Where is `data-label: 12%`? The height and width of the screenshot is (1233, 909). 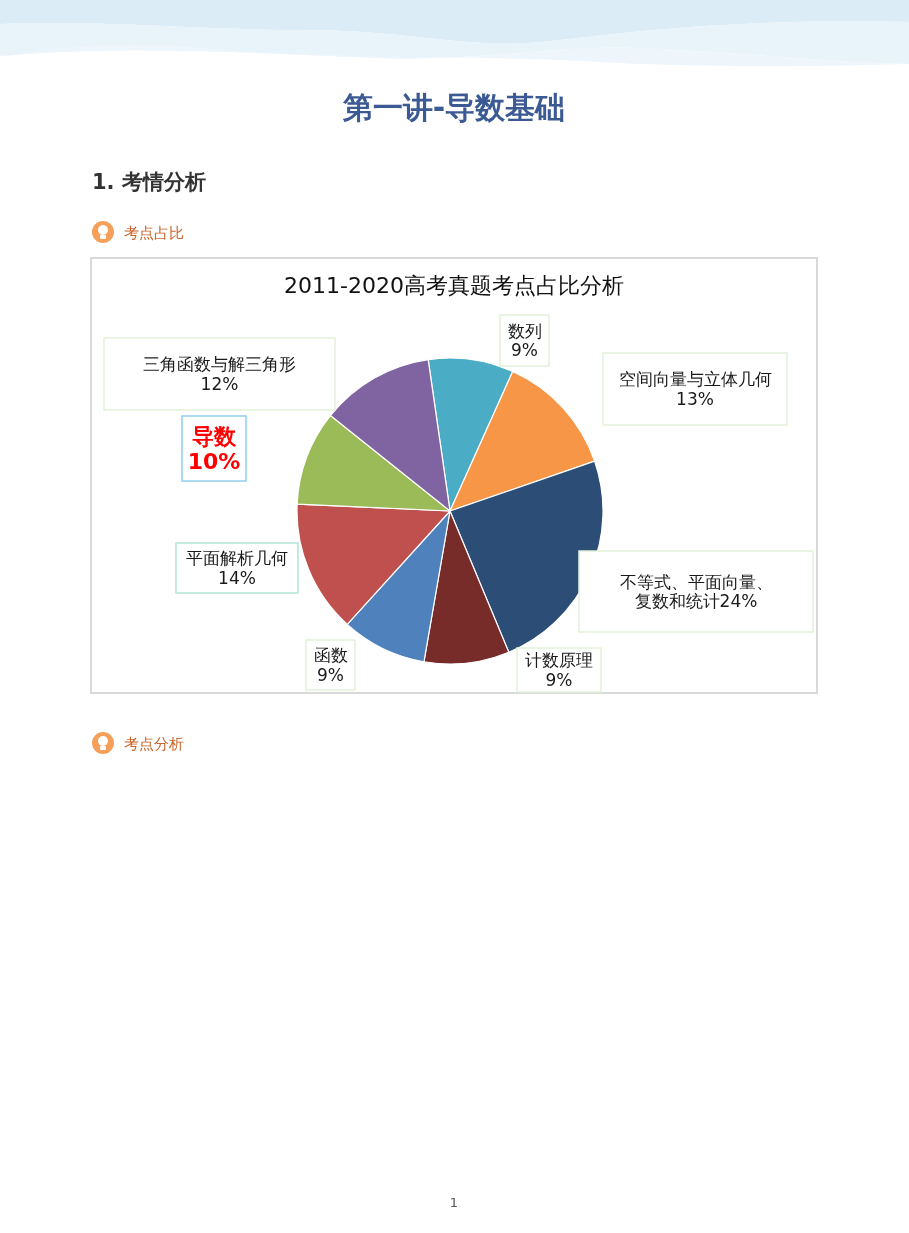
data-label: 12% is located at coordinates (219, 383).